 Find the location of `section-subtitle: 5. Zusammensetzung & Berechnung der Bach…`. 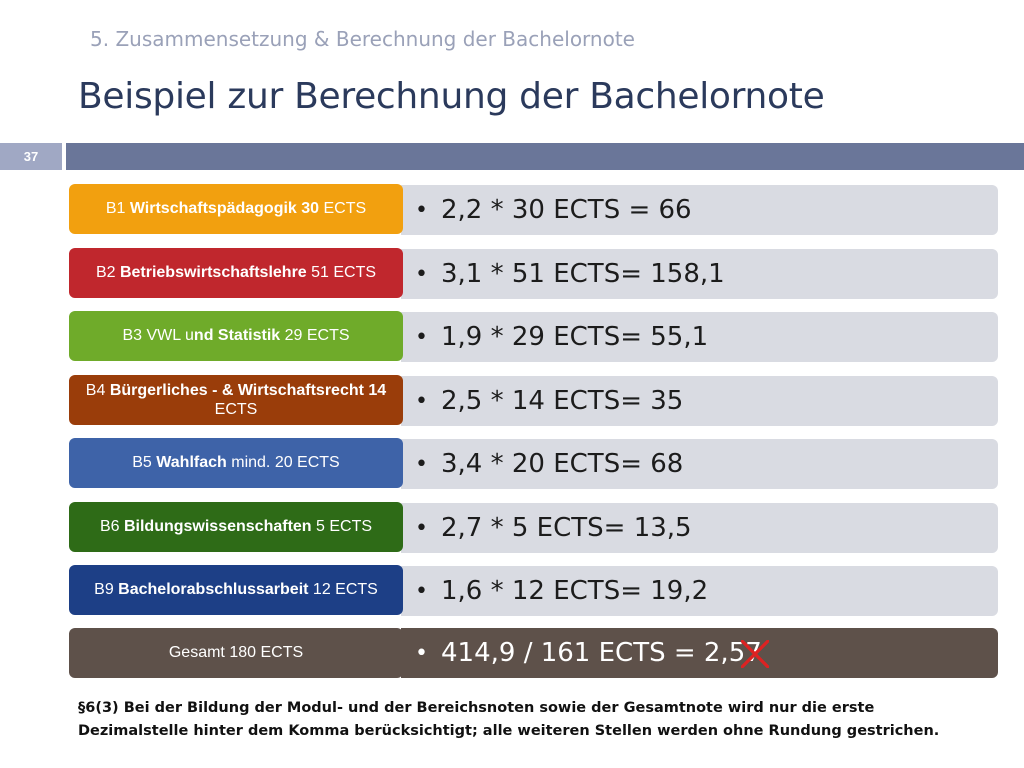

section-subtitle: 5. Zusammensetzung & Berechnung der Bach… is located at coordinates (362, 39).